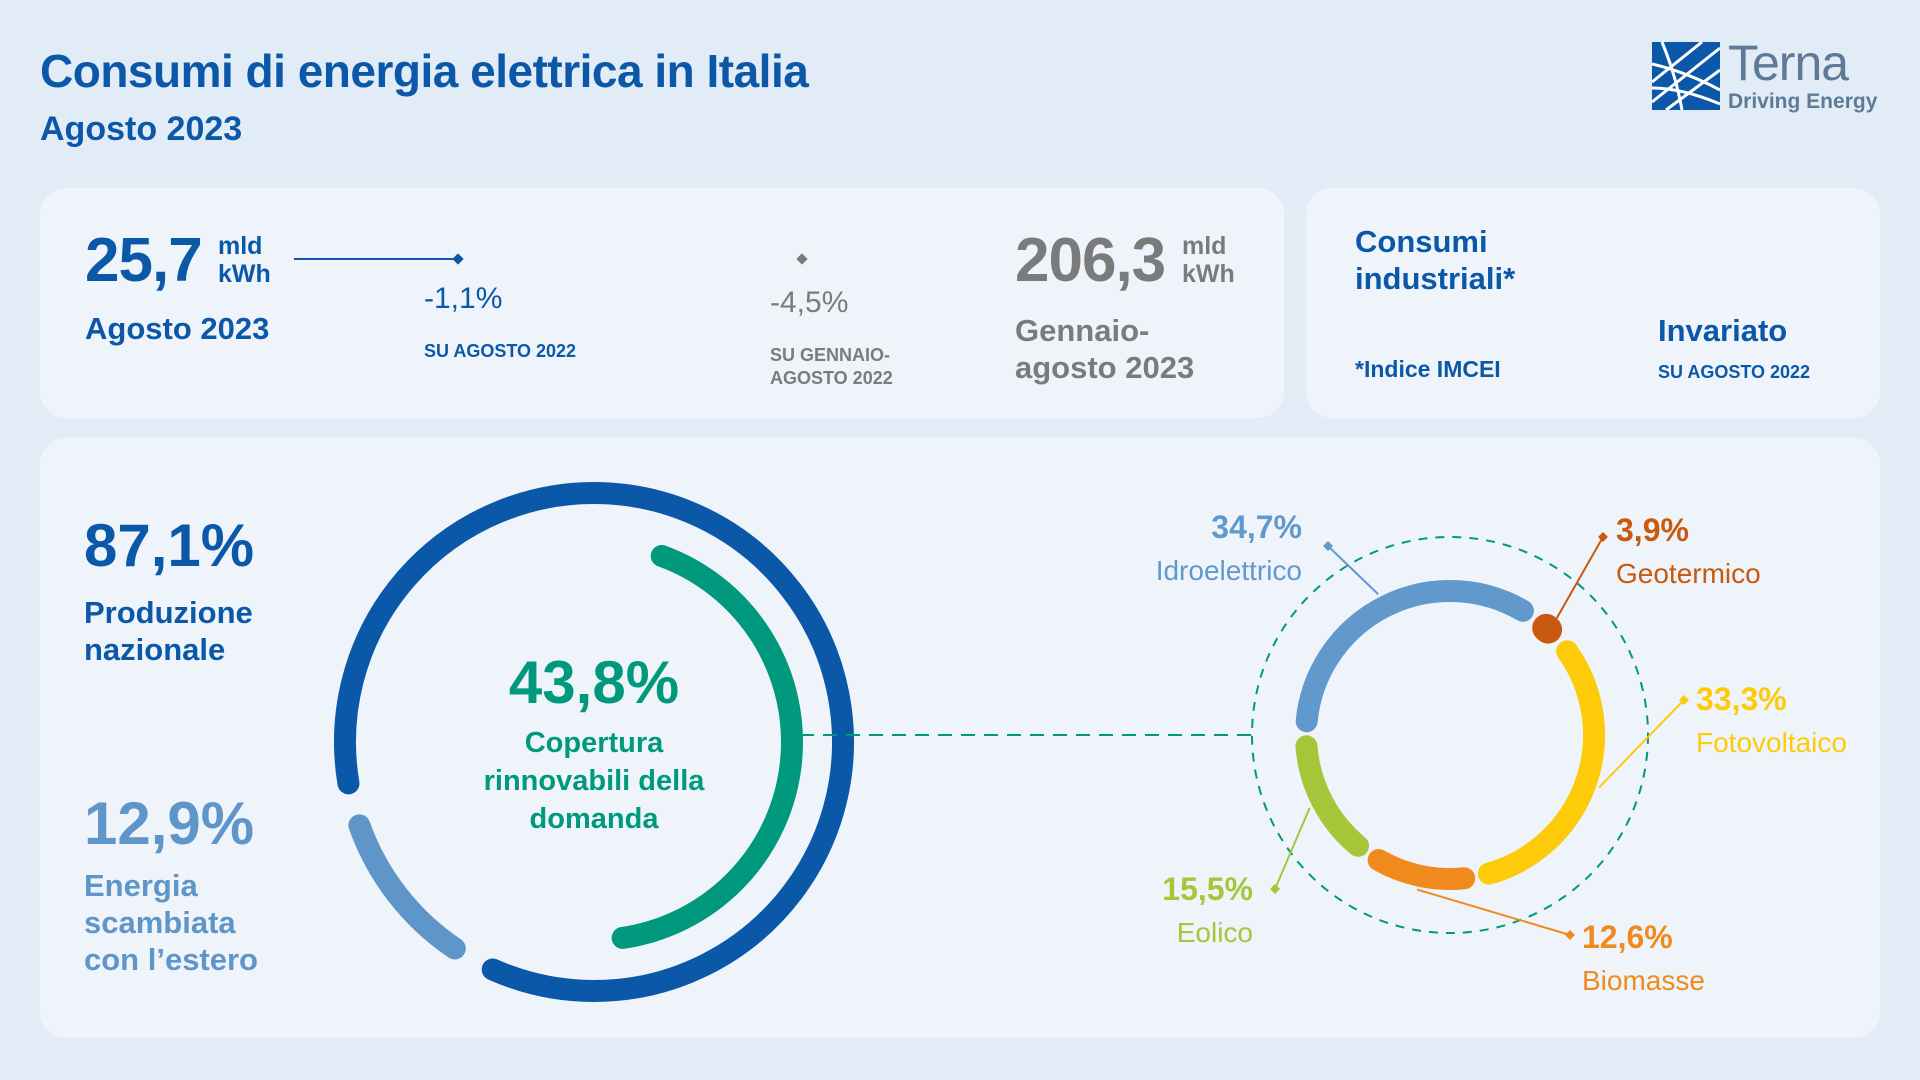 This screenshot has width=1920, height=1080. I want to click on monthly-value: 25,7, so click(144, 260).